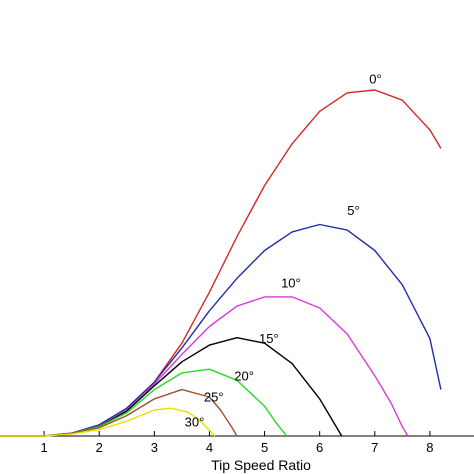 The width and height of the screenshot is (474, 474). Describe the element at coordinates (291, 283) in the screenshot. I see `series-label: 10°` at that location.